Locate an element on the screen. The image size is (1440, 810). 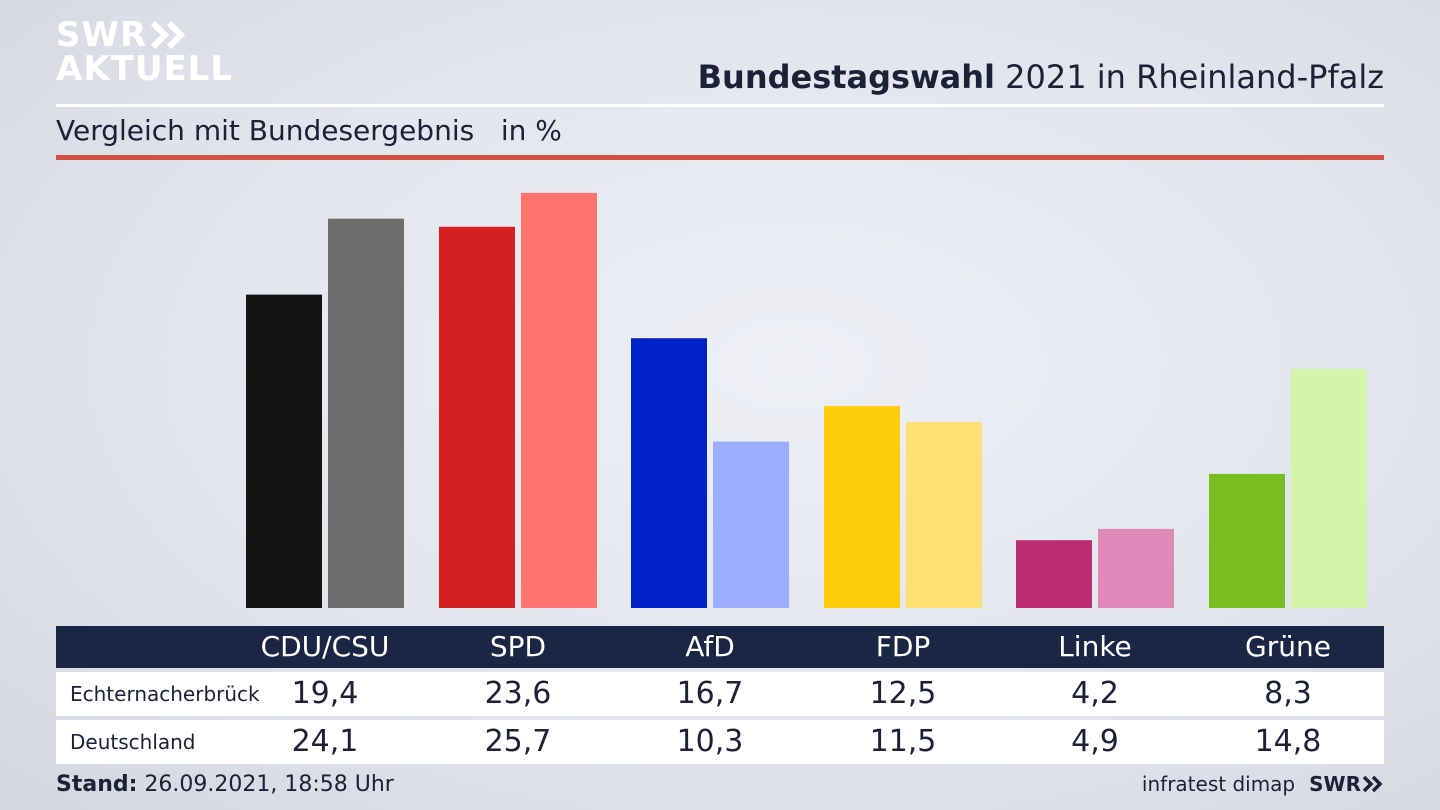
table-cell: 10,3 is located at coordinates (710, 741).